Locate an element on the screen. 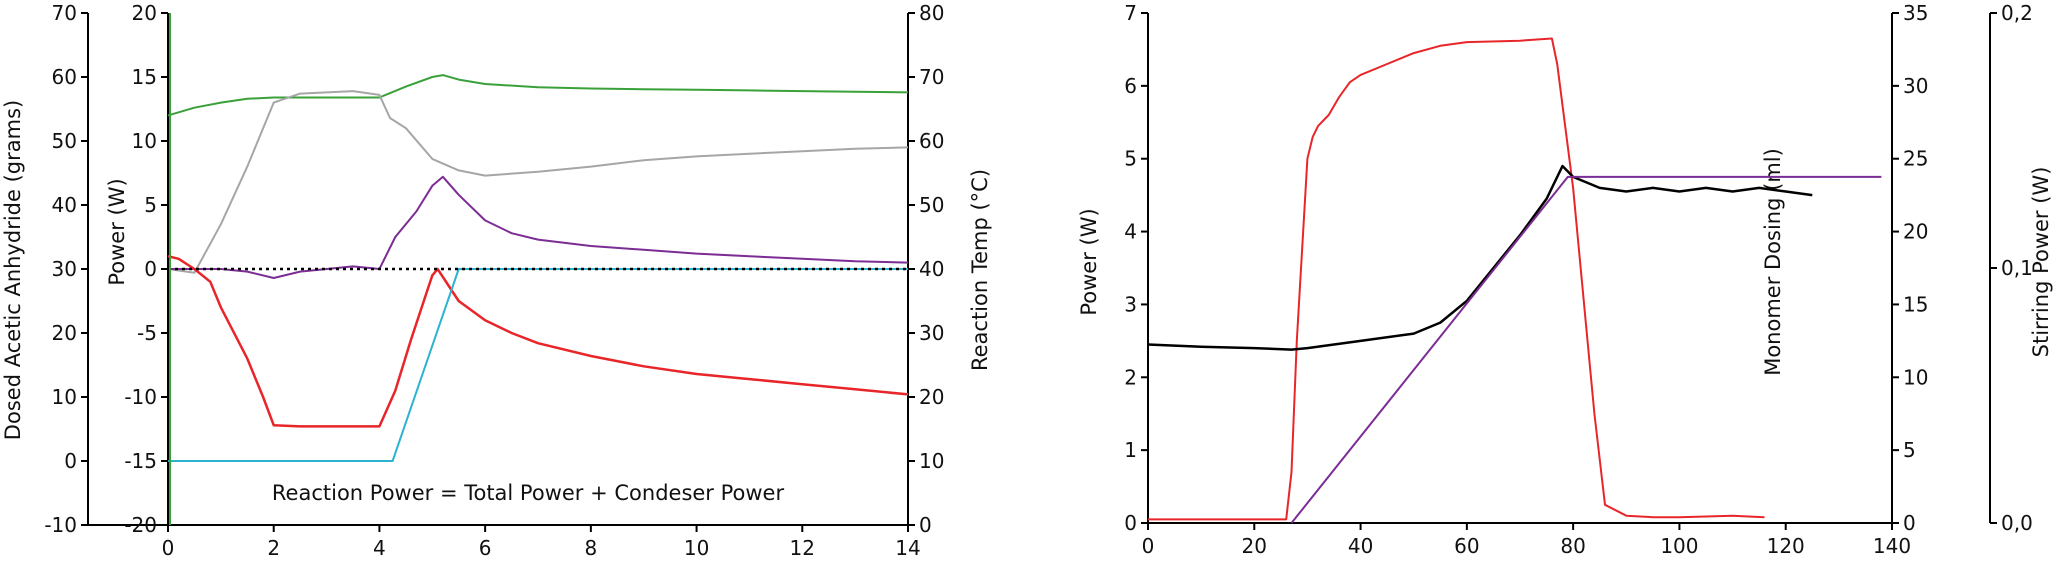 This screenshot has width=2065, height=565. chart2-monomer-tick-label: 15 is located at coordinates (1915, 304).